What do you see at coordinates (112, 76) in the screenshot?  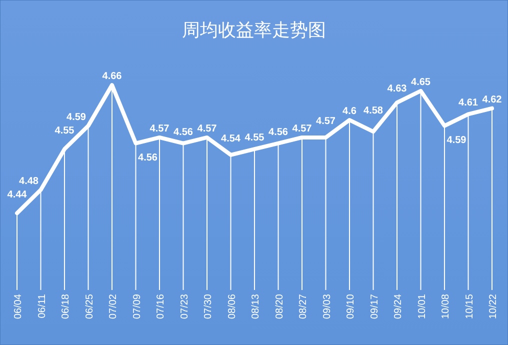 I see `data-label: 4.66` at bounding box center [112, 76].